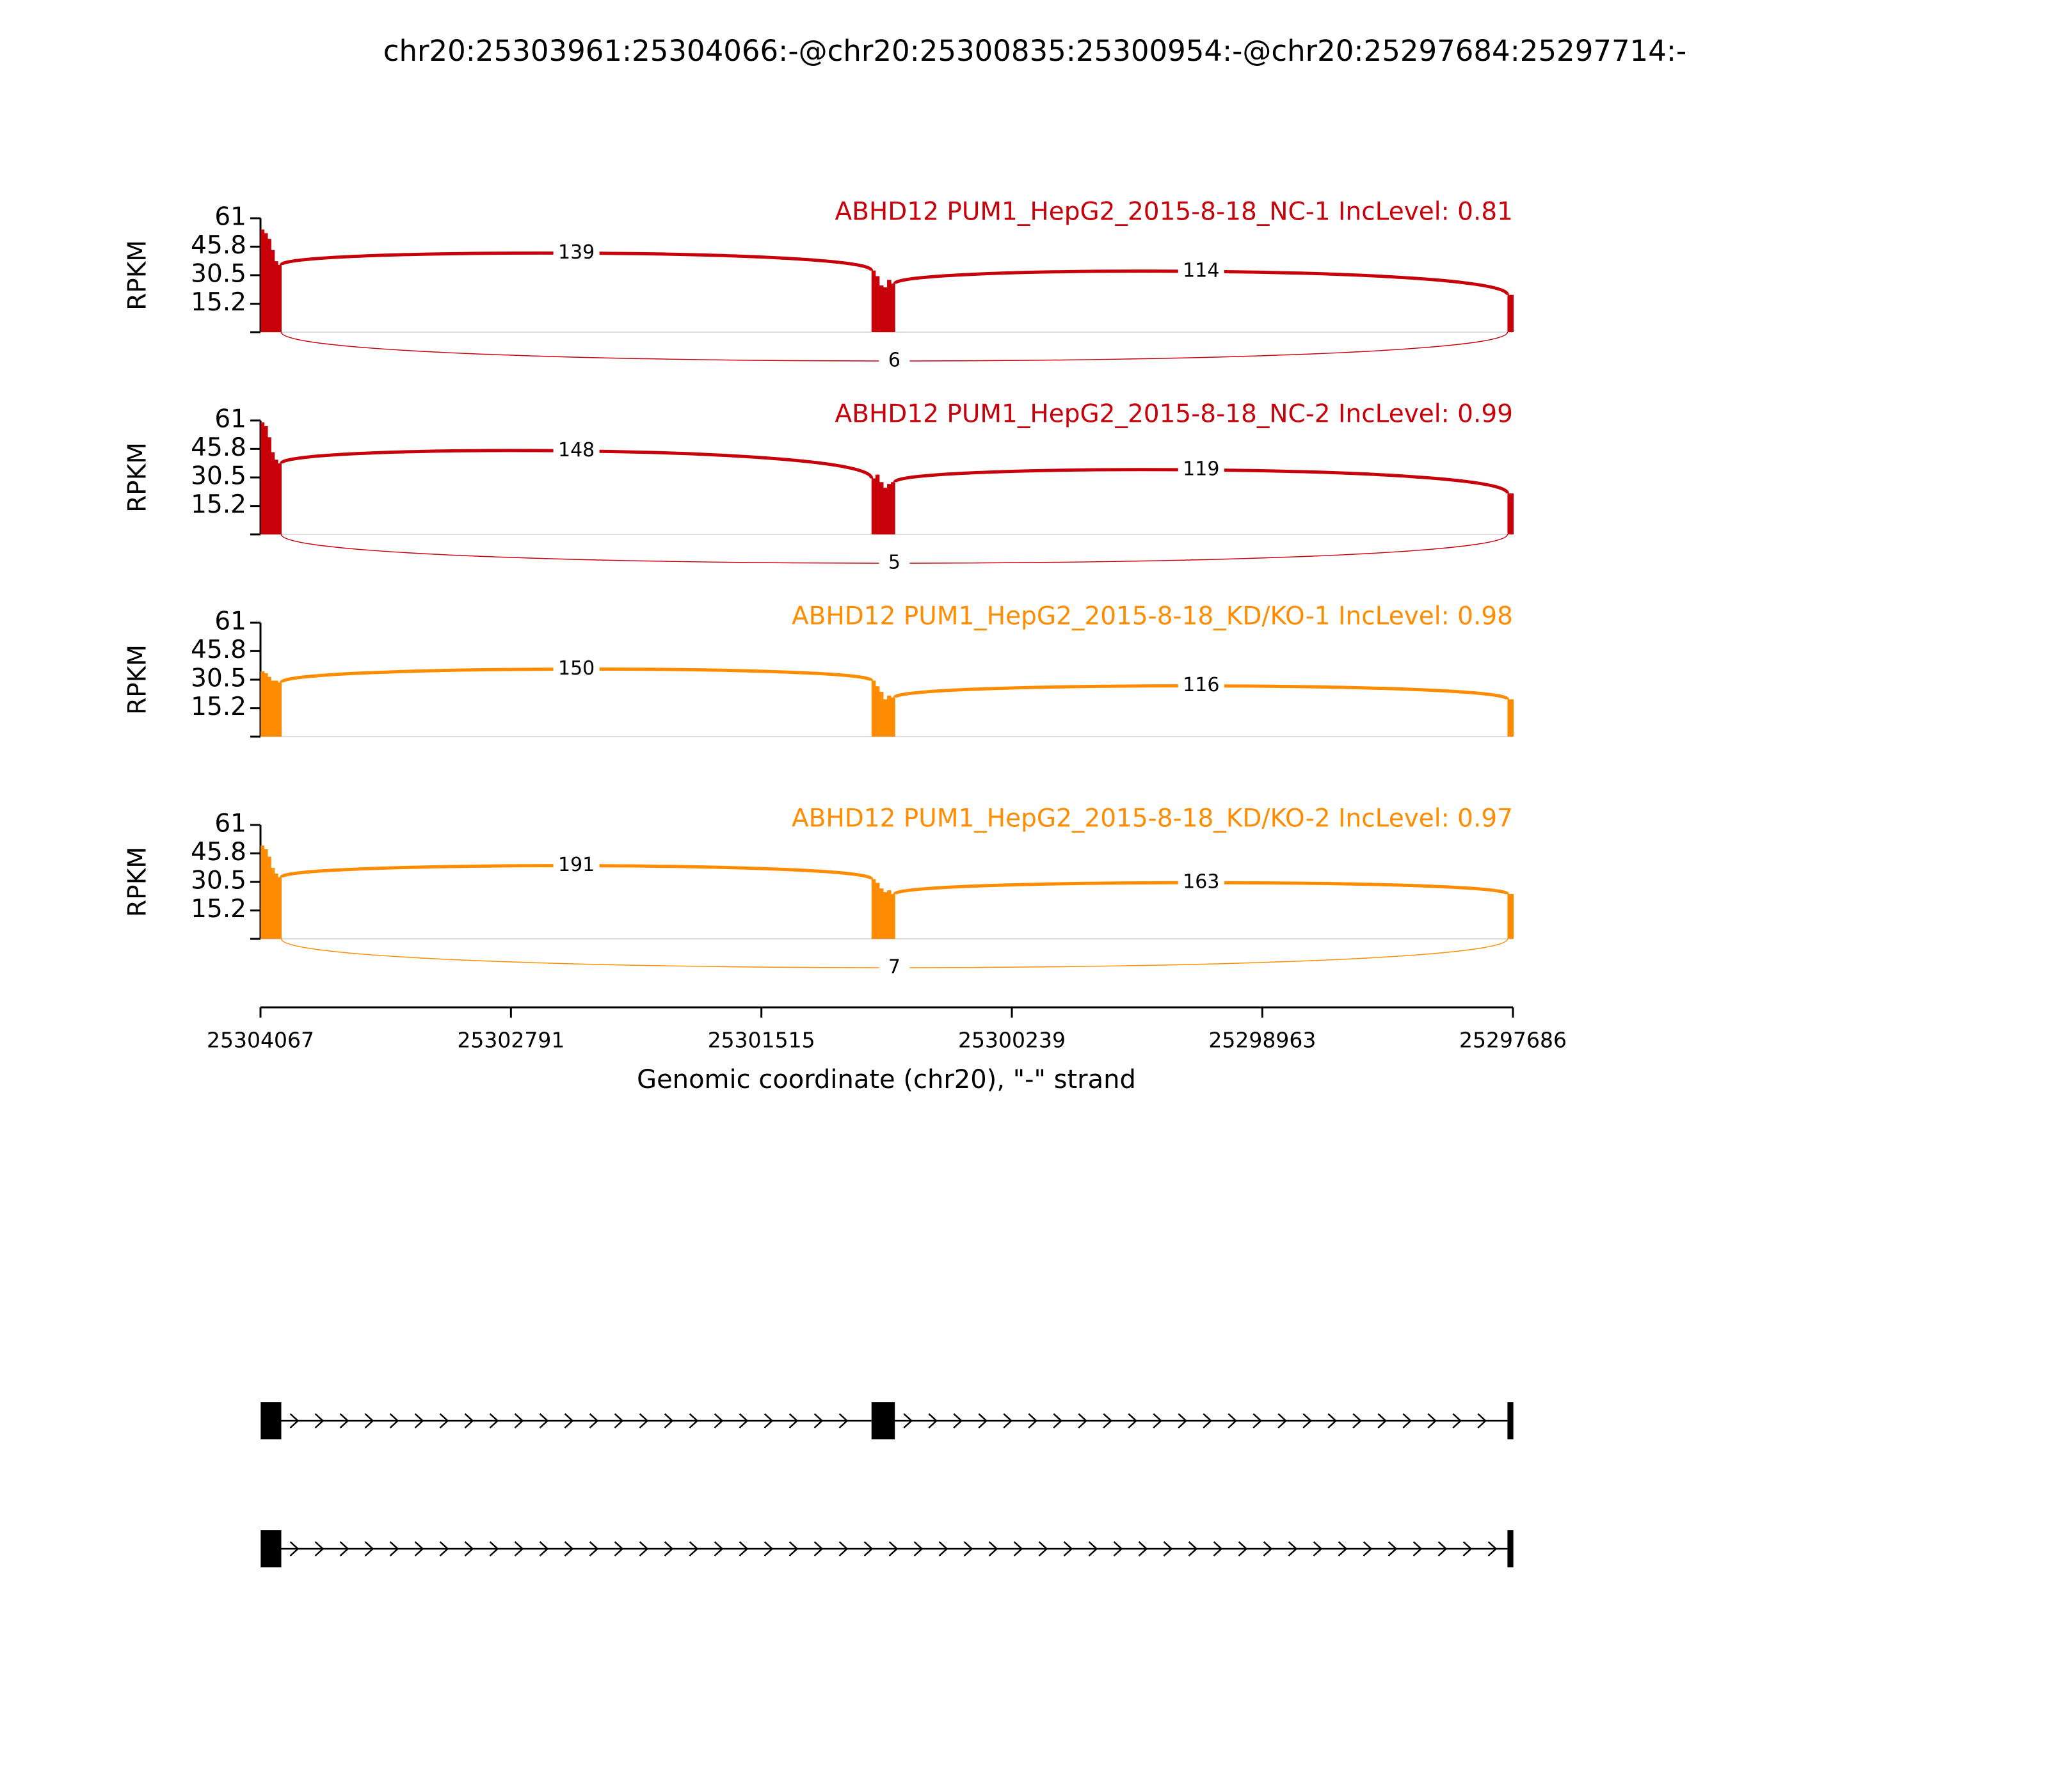 The width and height of the screenshot is (2048, 1792). I want to click on junction-count: 191, so click(576, 865).